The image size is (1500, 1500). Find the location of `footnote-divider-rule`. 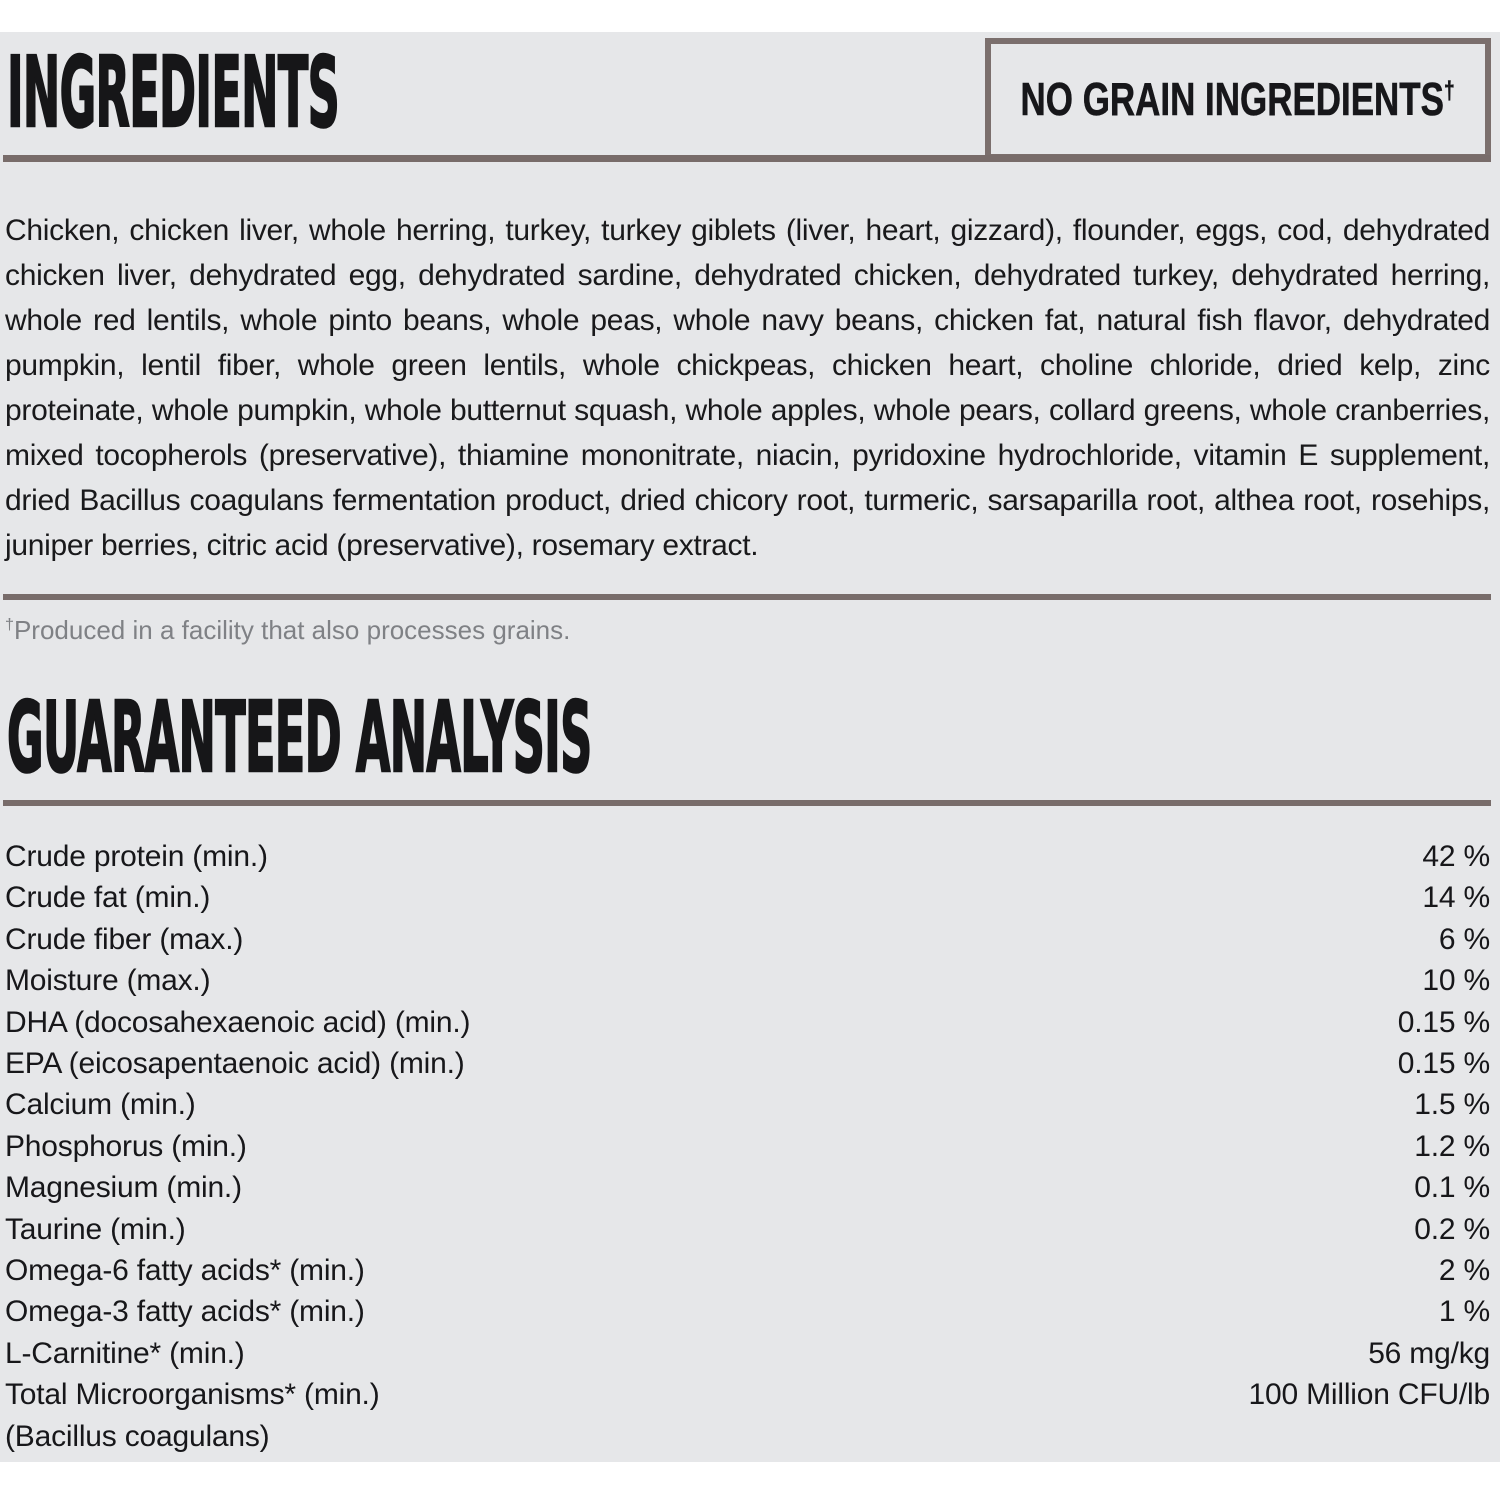

footnote-divider-rule is located at coordinates (747, 597).